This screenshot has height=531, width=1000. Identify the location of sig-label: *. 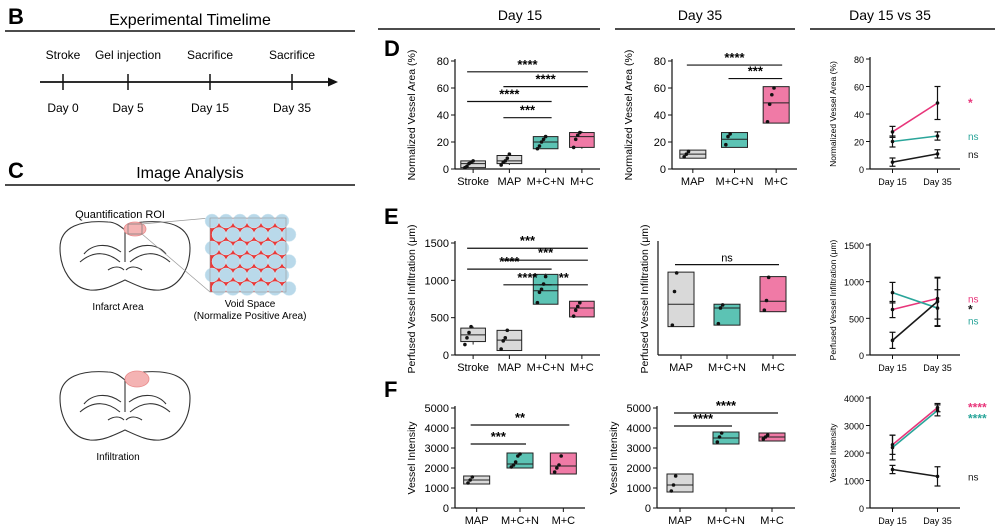
(970, 103).